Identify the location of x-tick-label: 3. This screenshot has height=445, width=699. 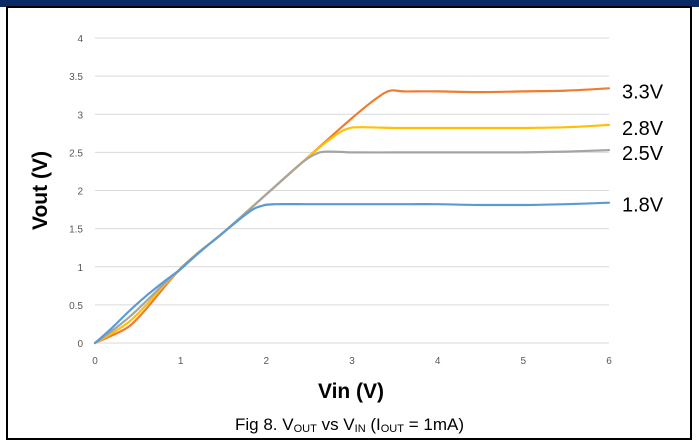
(352, 361).